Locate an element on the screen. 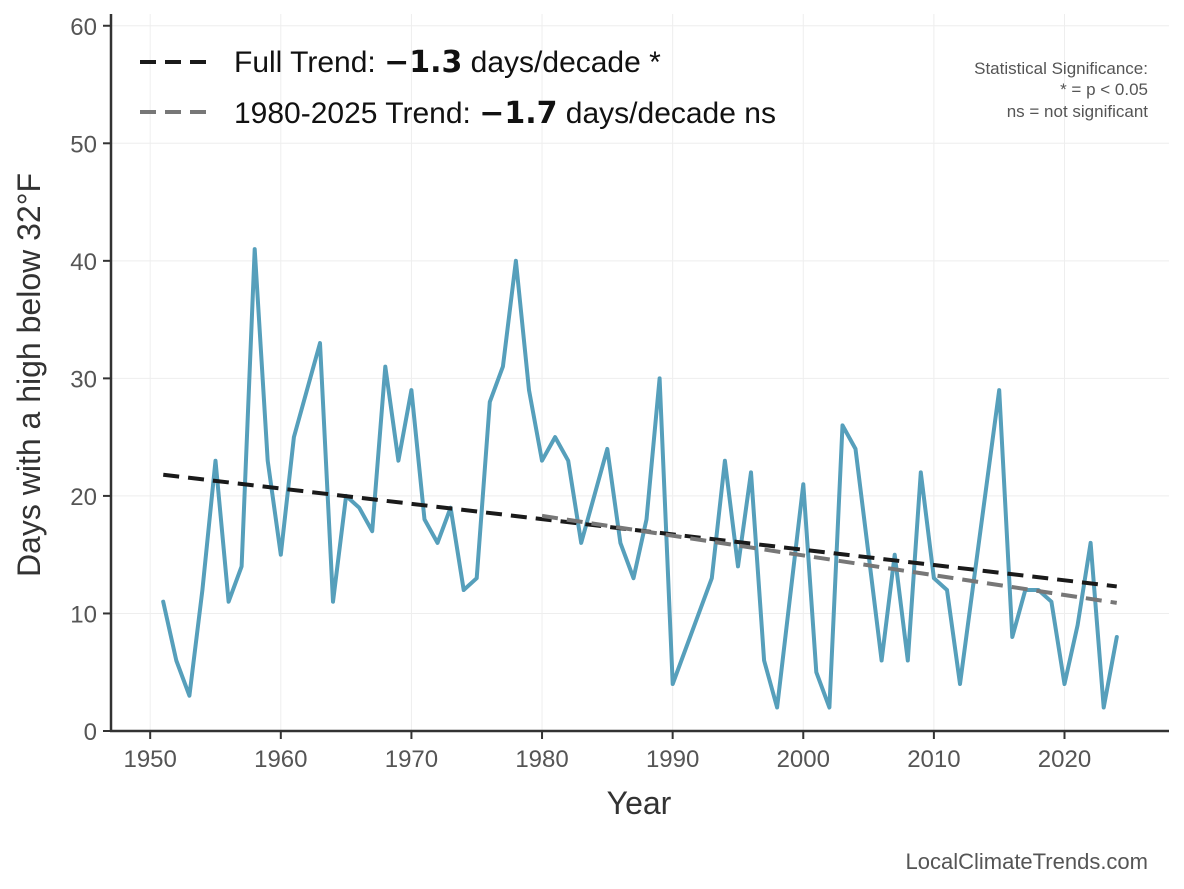  watermark: LocalClimateTrends.com is located at coordinates (1027, 861).